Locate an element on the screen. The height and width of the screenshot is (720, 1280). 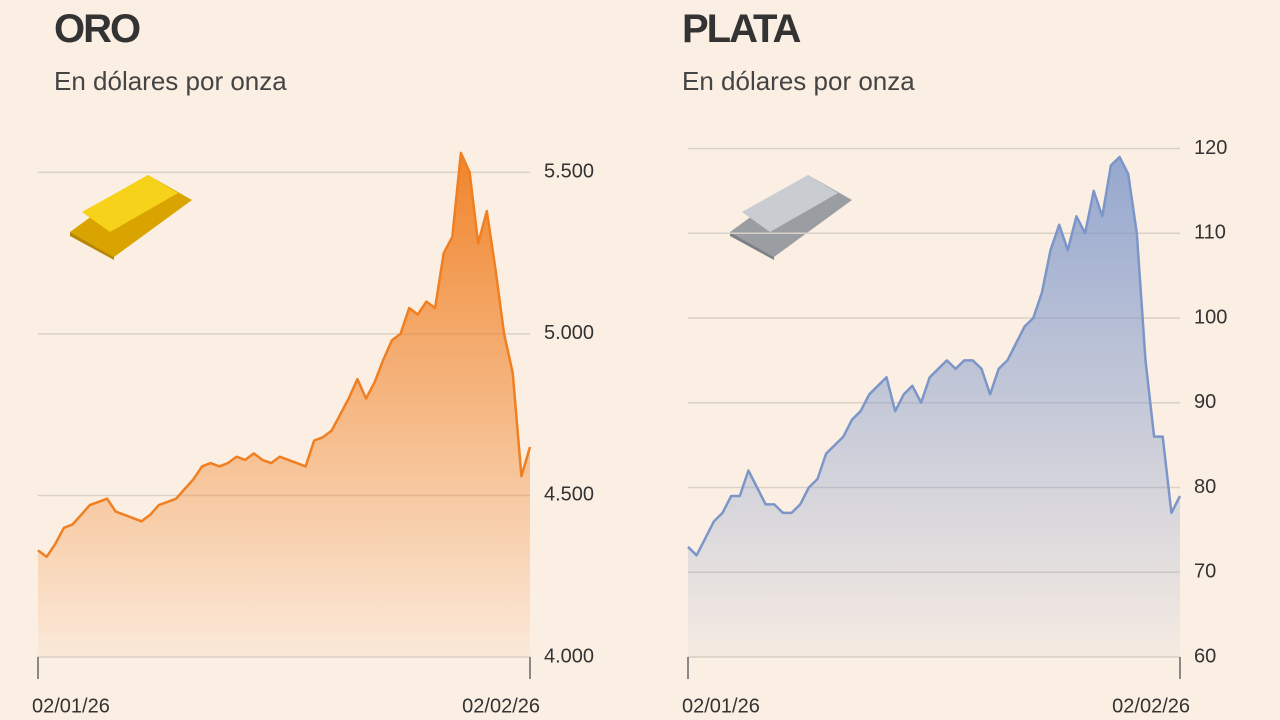
y-tick-label: 110 is located at coordinates (1210, 233).